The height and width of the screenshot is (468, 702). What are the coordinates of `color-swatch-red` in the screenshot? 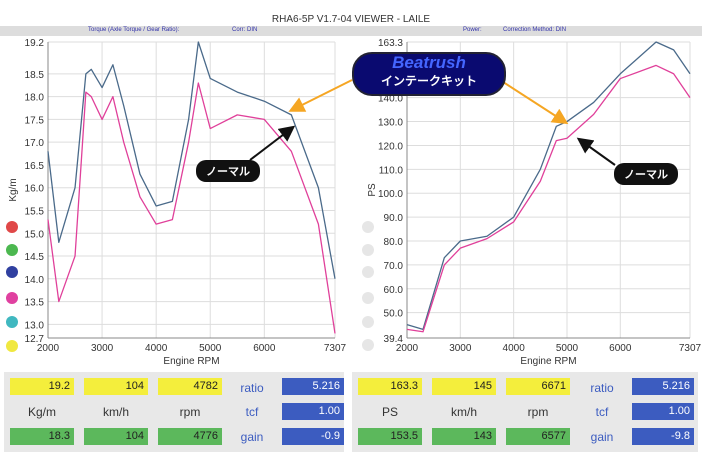 It's located at (12, 227).